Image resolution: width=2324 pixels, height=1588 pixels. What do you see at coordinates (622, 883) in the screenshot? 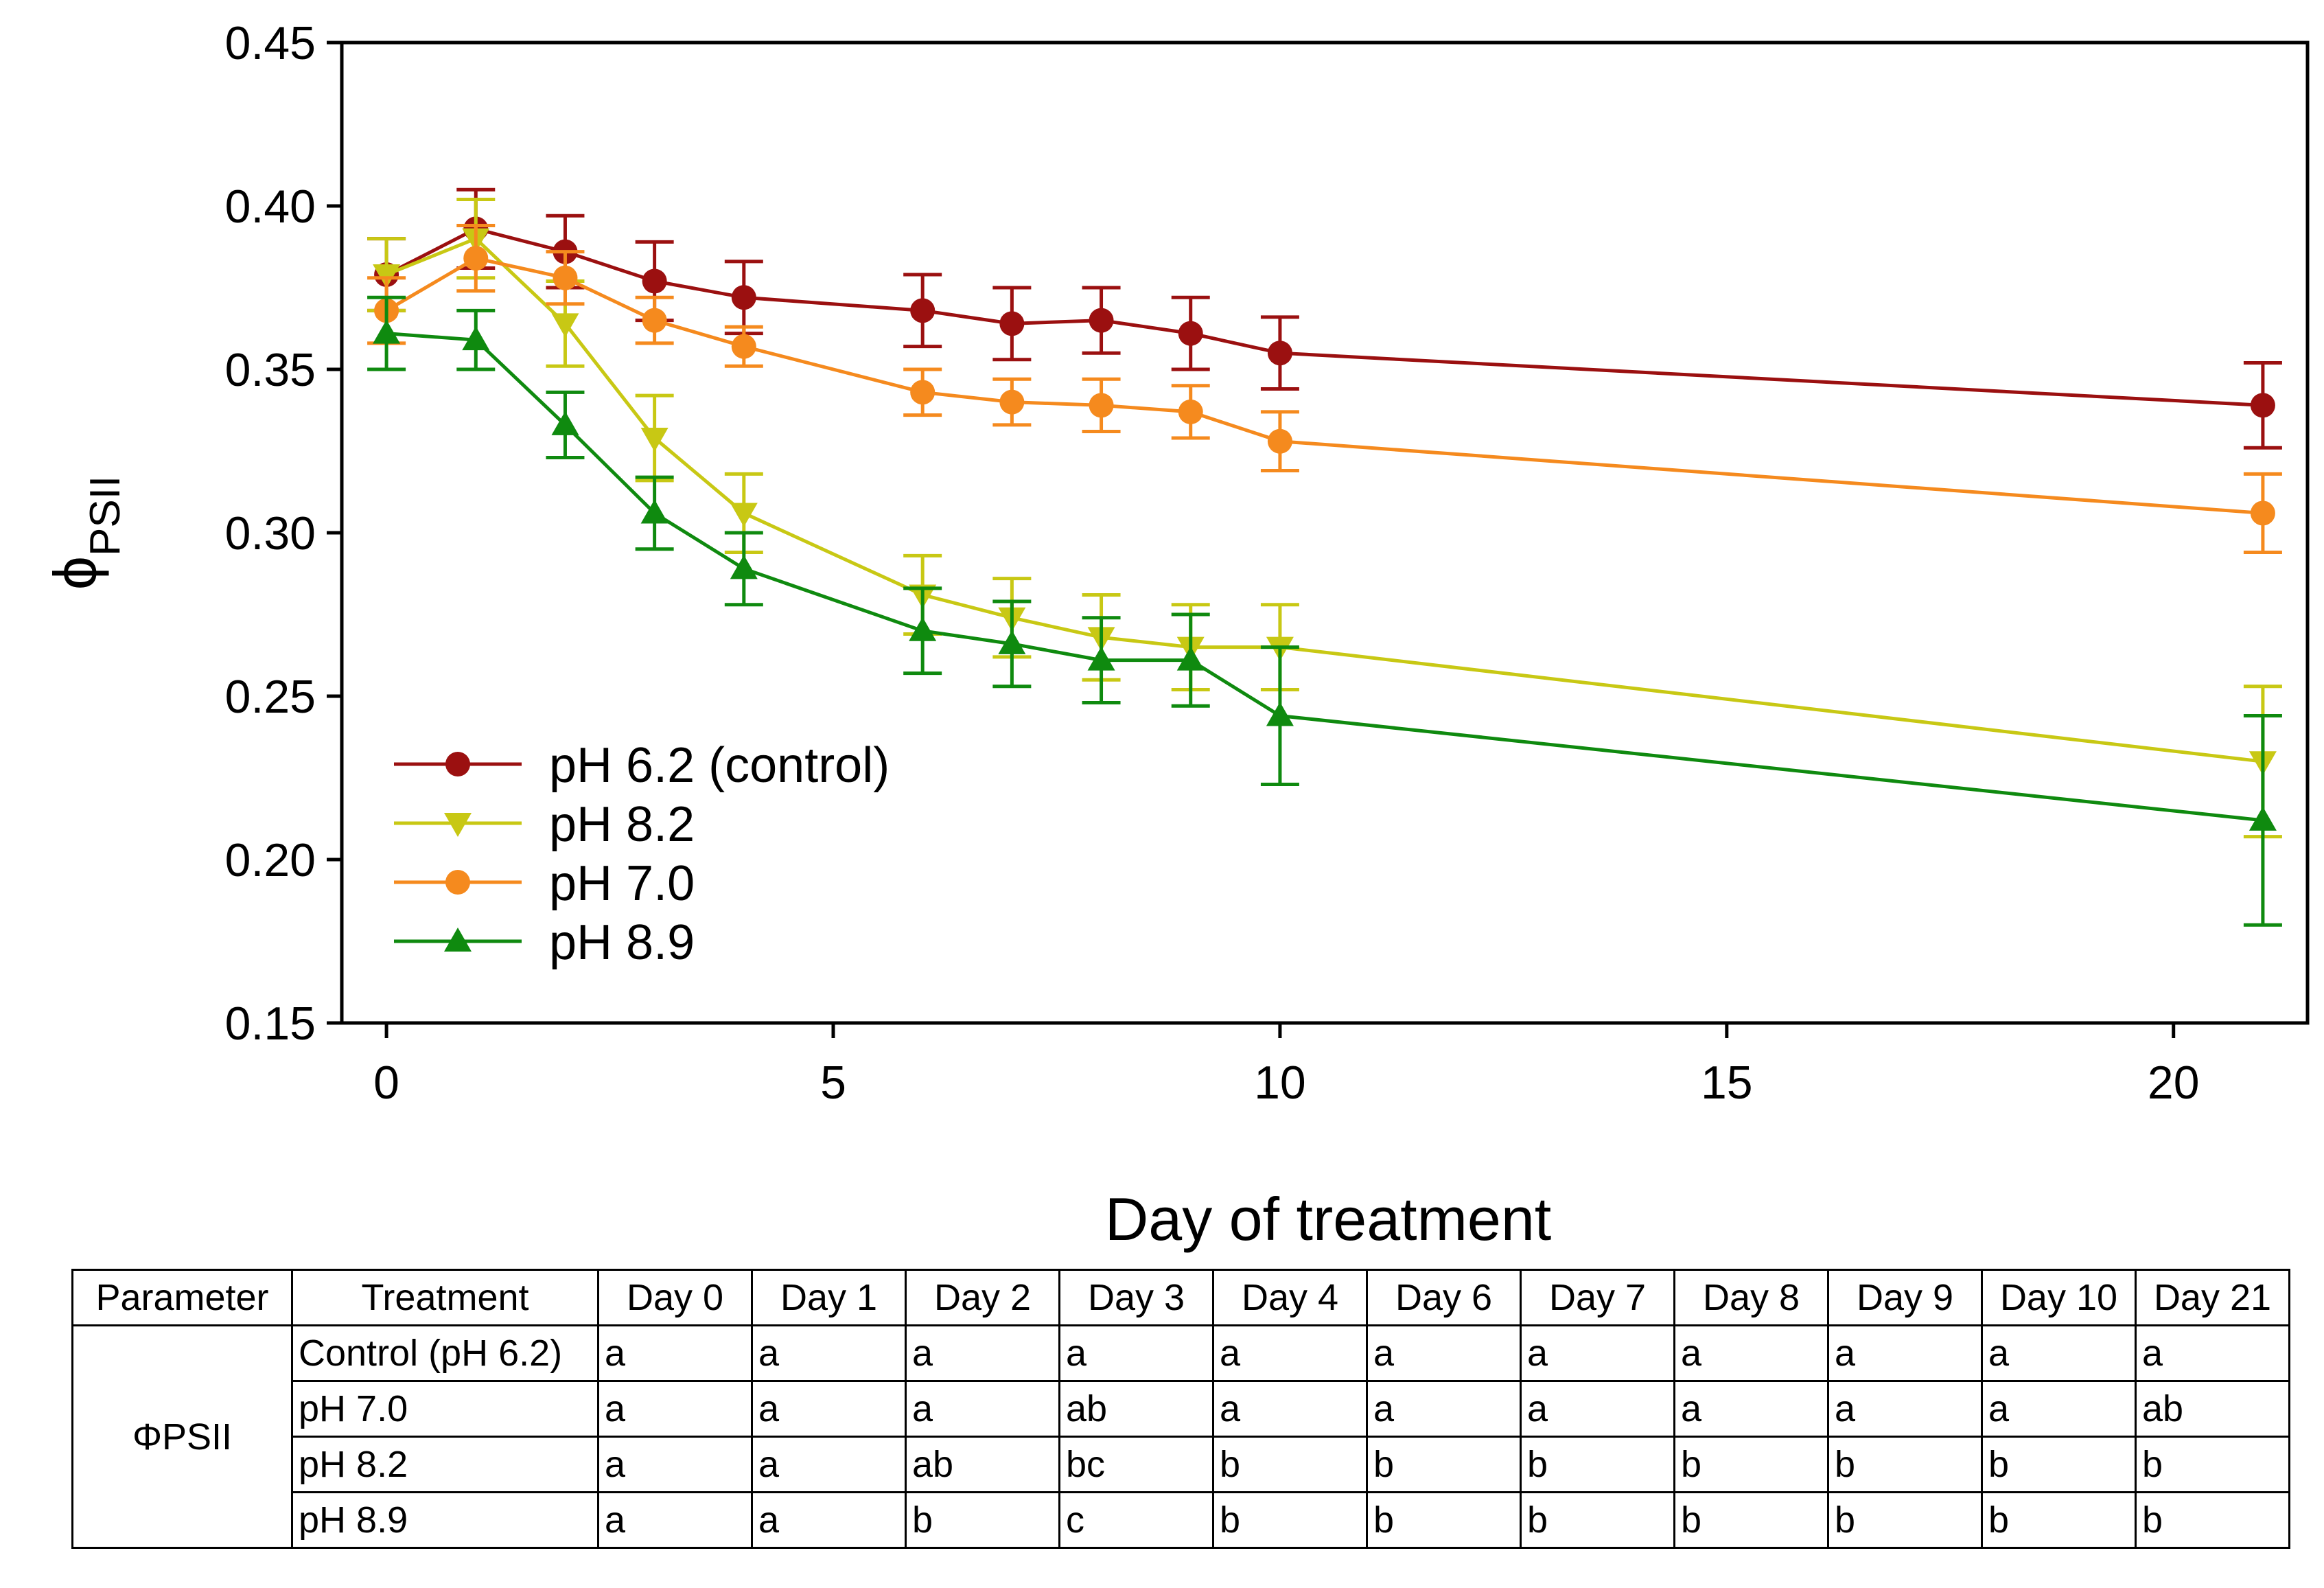
I see `legend-label: pH 7.0` at bounding box center [622, 883].